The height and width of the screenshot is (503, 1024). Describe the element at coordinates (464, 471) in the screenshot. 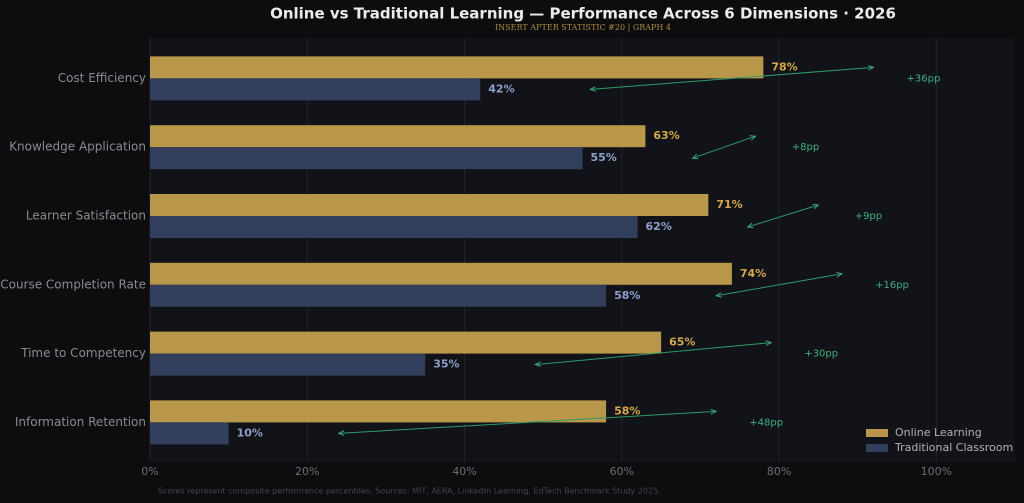

I see `x-tick-label: 40%` at that location.